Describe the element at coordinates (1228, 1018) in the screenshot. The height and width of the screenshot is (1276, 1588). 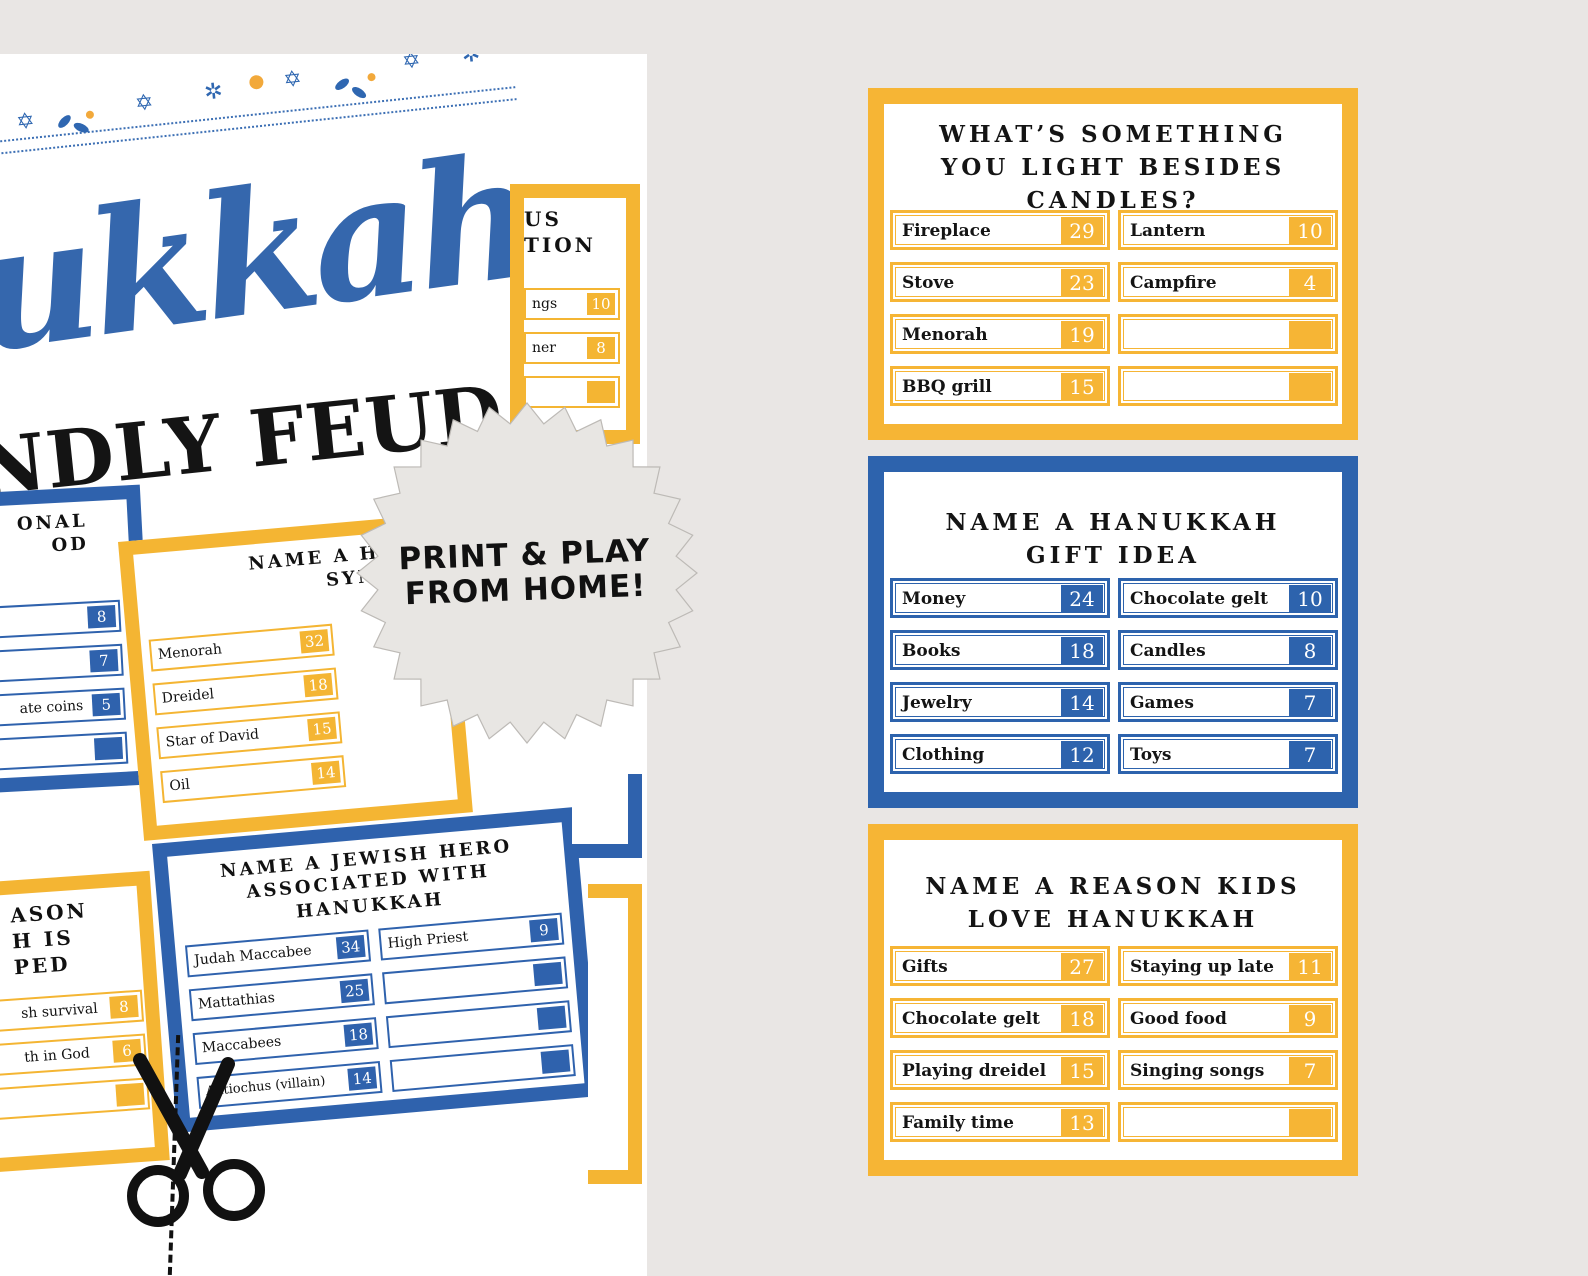
I see `answer-slot: Good food 9` at that location.